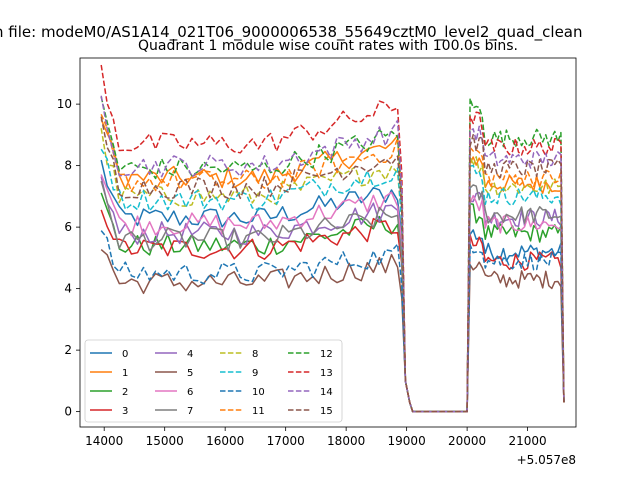 The image size is (640, 480). I want to click on legend-label-3: 3, so click(125, 411).